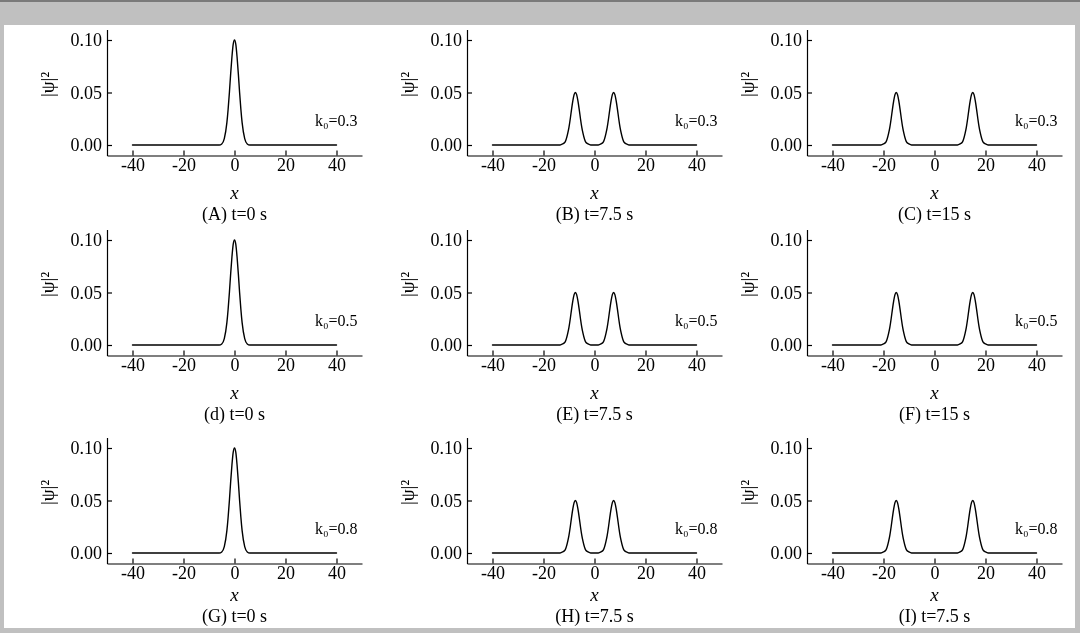 This screenshot has height=633, width=1080. What do you see at coordinates (594, 616) in the screenshot?
I see `text: (H) t=7.5 s` at bounding box center [594, 616].